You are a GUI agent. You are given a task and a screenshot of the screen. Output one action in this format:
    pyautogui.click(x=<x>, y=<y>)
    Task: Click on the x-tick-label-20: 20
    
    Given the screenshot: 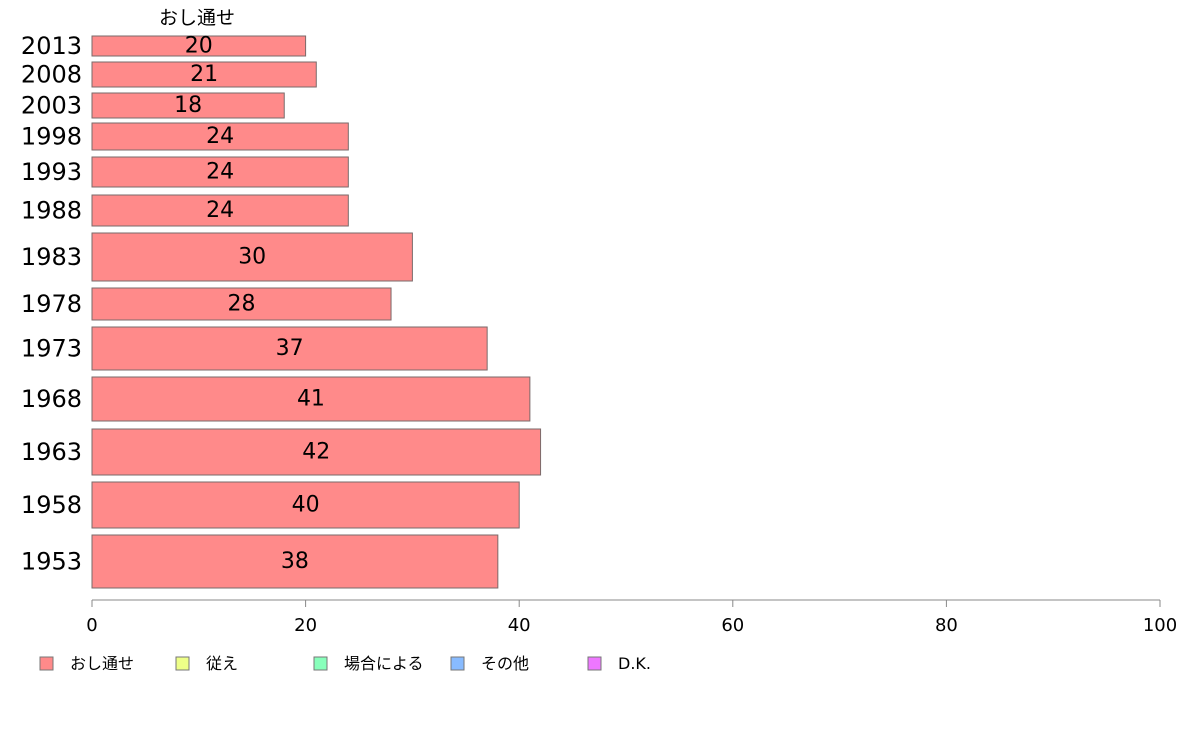 What is the action you would take?
    pyautogui.click(x=305, y=625)
    